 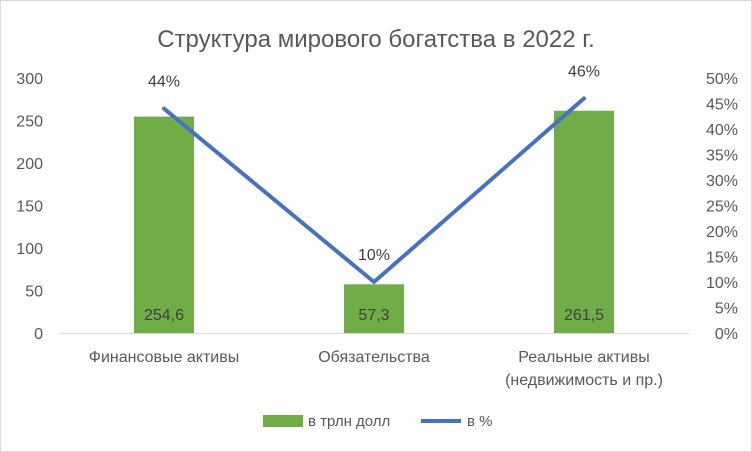 What do you see at coordinates (583, 357) in the screenshot?
I see `x-axis-category-label: Реальные активы` at bounding box center [583, 357].